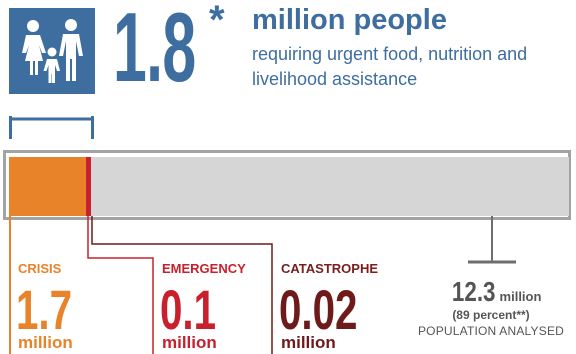 This screenshot has height=354, width=576. What do you see at coordinates (217, 21) in the screenshot?
I see `headline-asterisk: *` at bounding box center [217, 21].